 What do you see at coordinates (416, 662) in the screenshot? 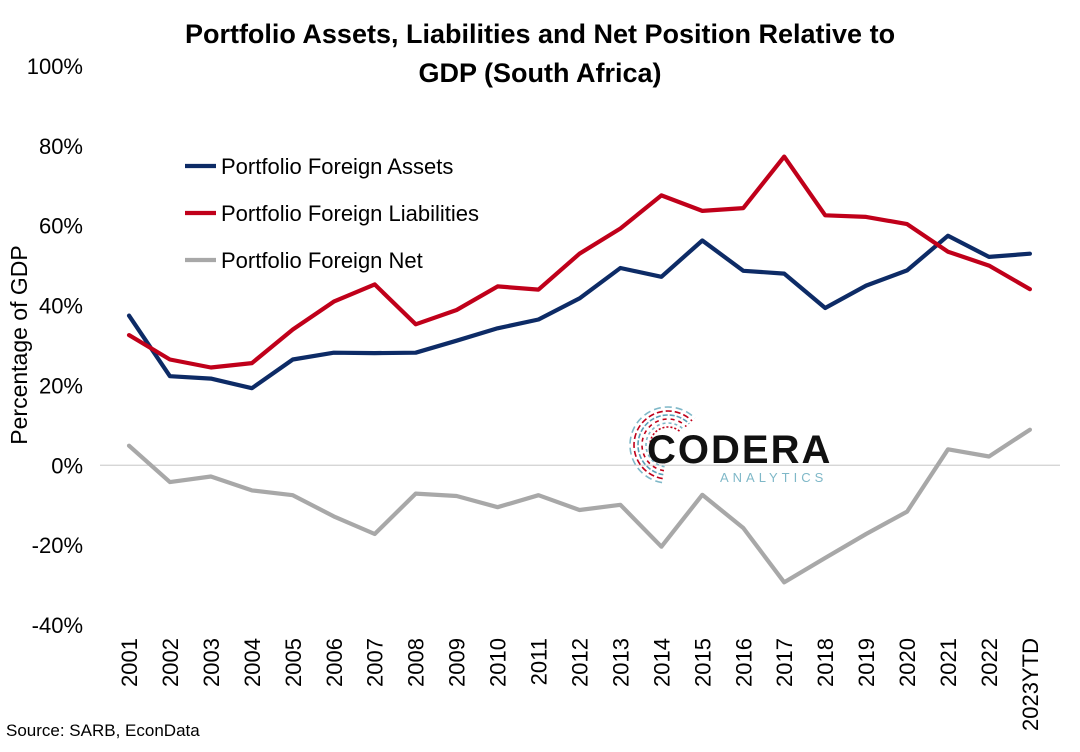
I see `x-tick-label: 2008` at bounding box center [416, 662].